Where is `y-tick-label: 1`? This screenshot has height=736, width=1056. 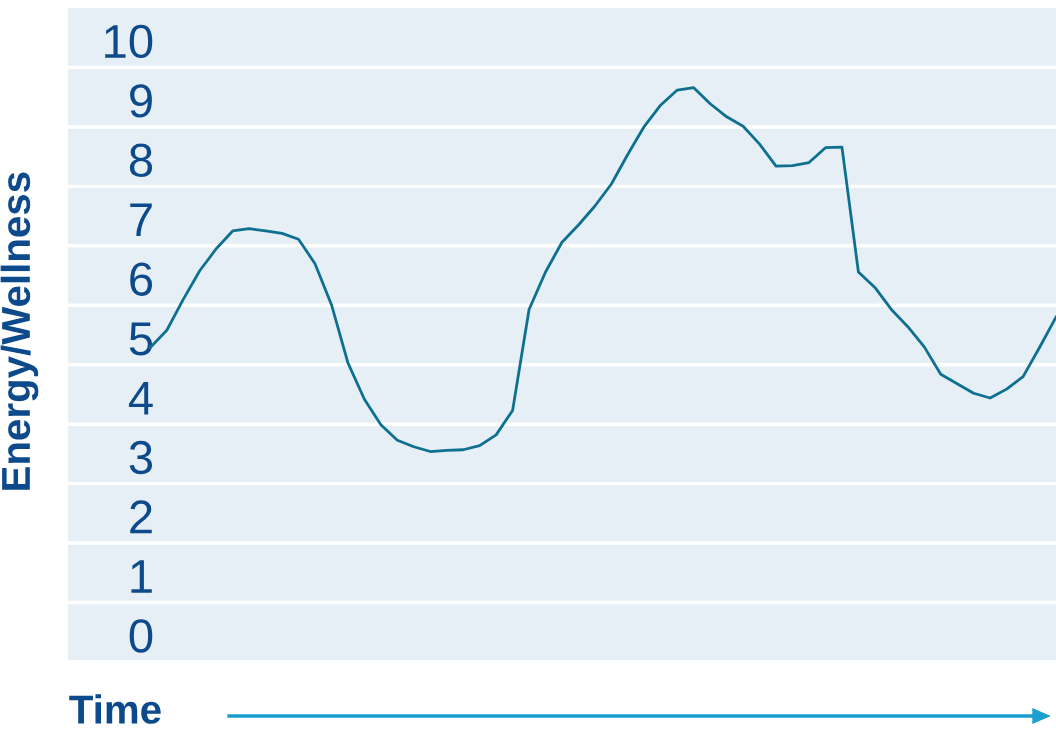 y-tick-label: 1 is located at coordinates (141, 576).